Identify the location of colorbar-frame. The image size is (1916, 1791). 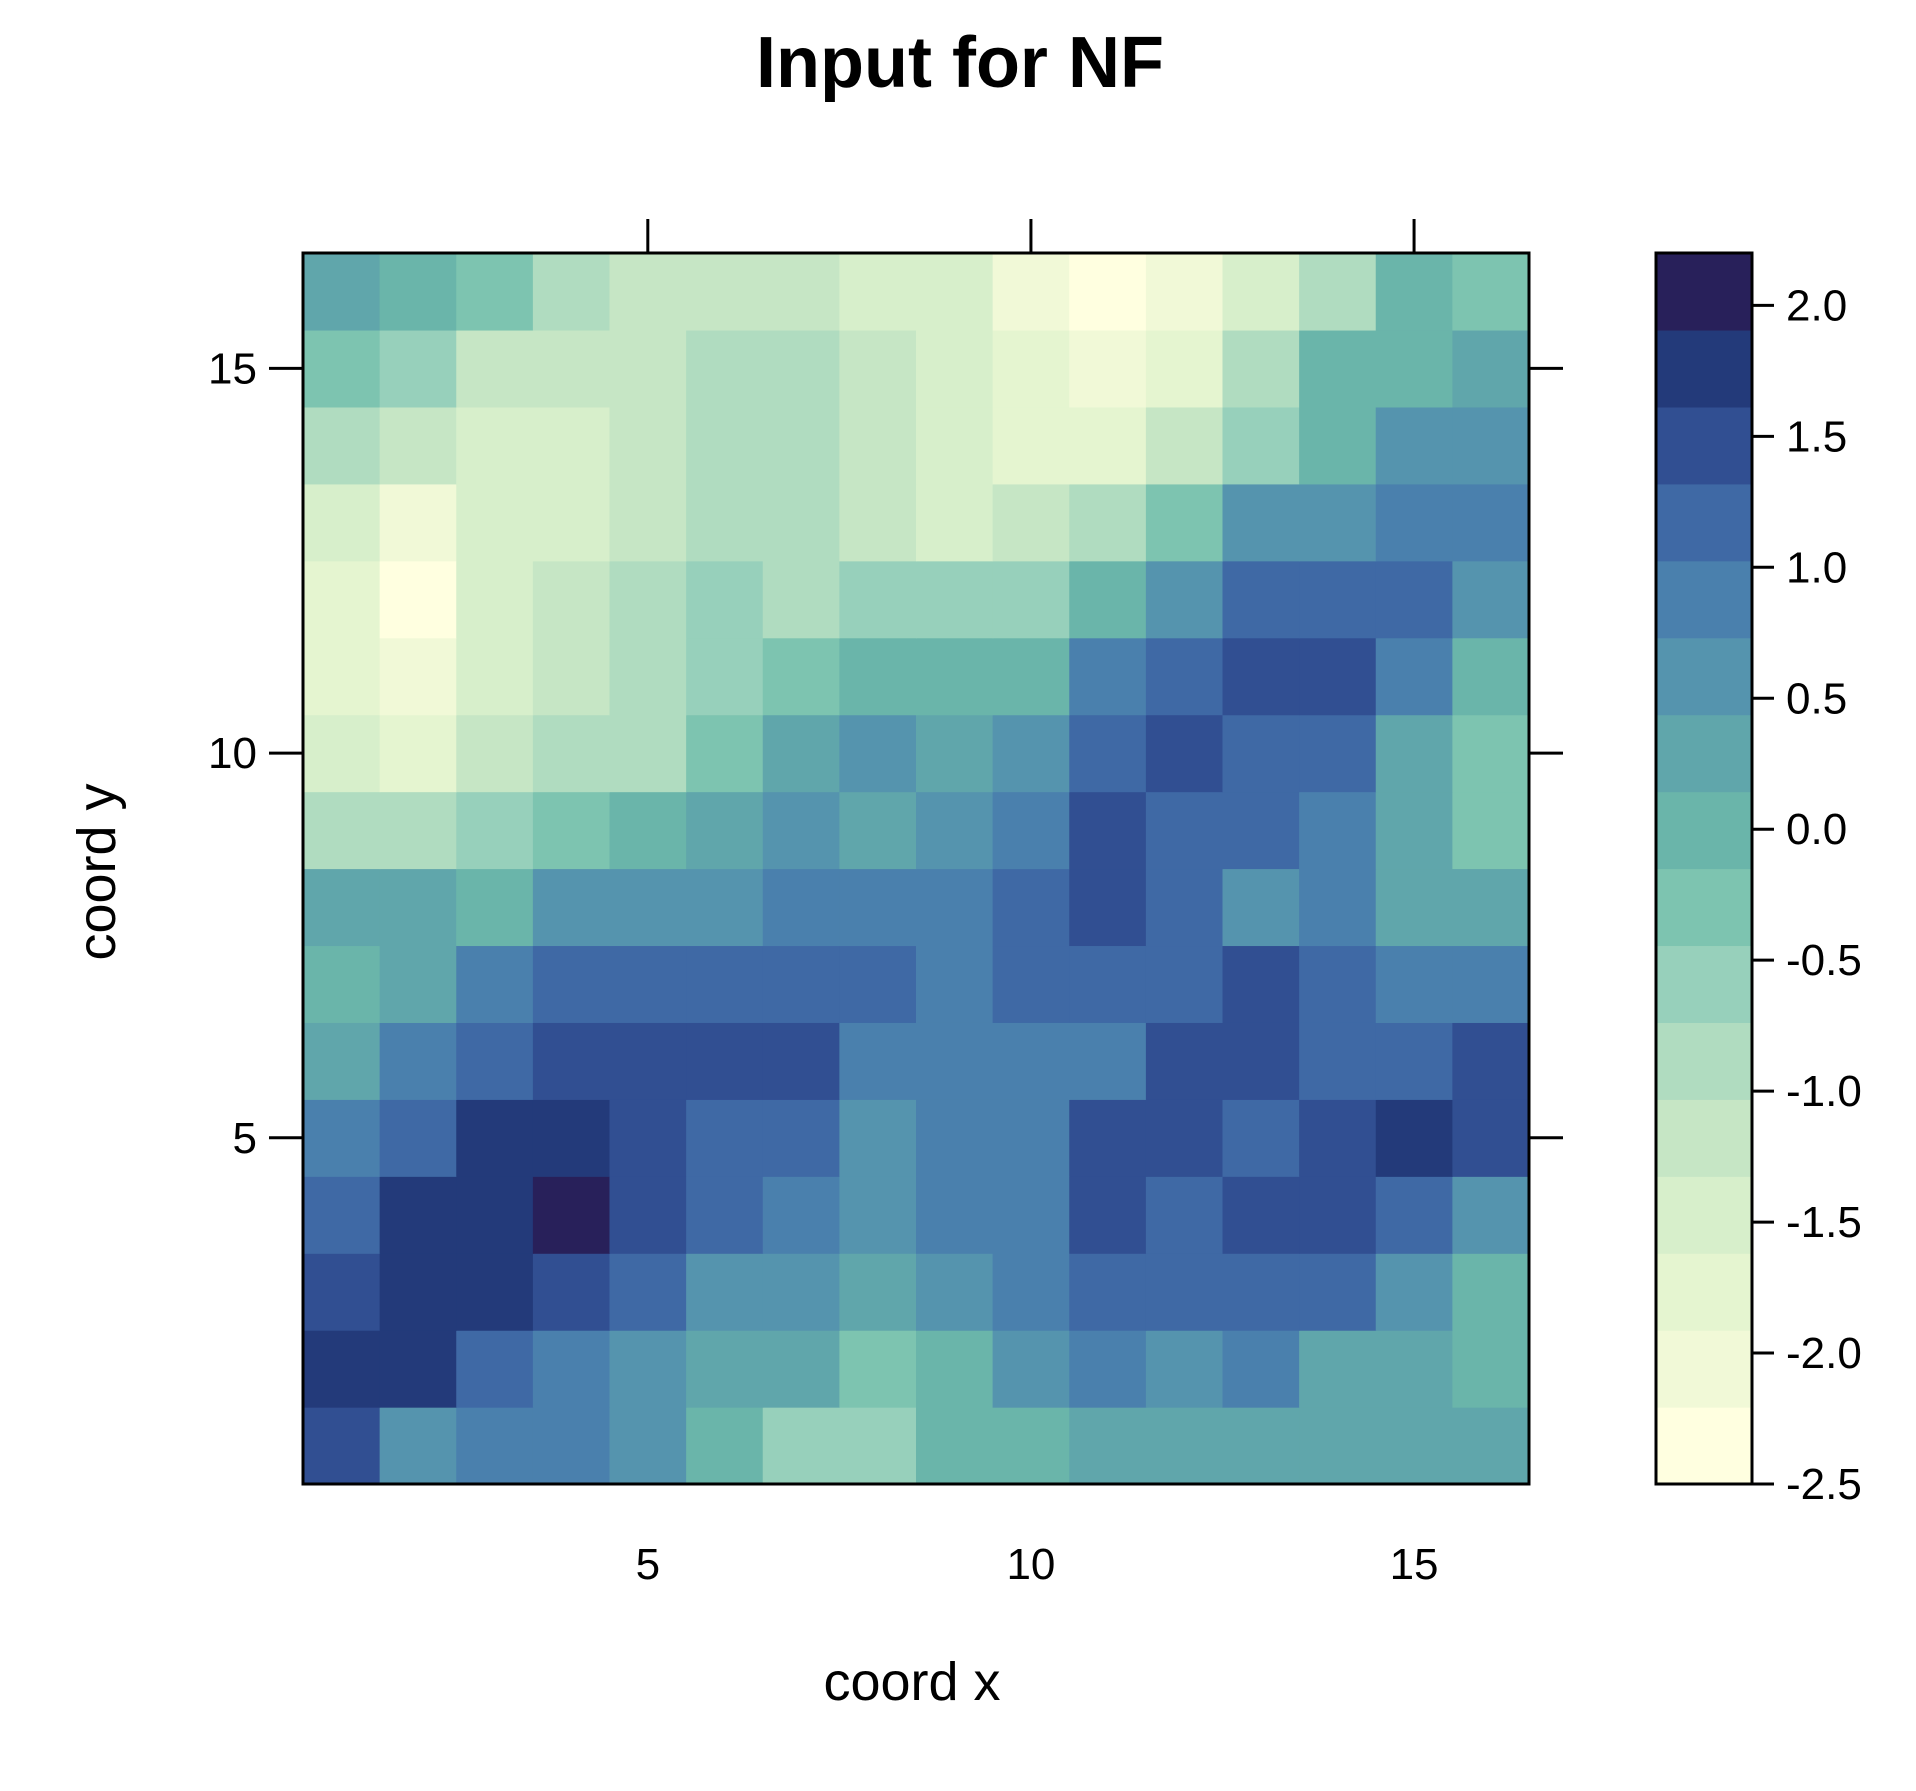
(1704, 868).